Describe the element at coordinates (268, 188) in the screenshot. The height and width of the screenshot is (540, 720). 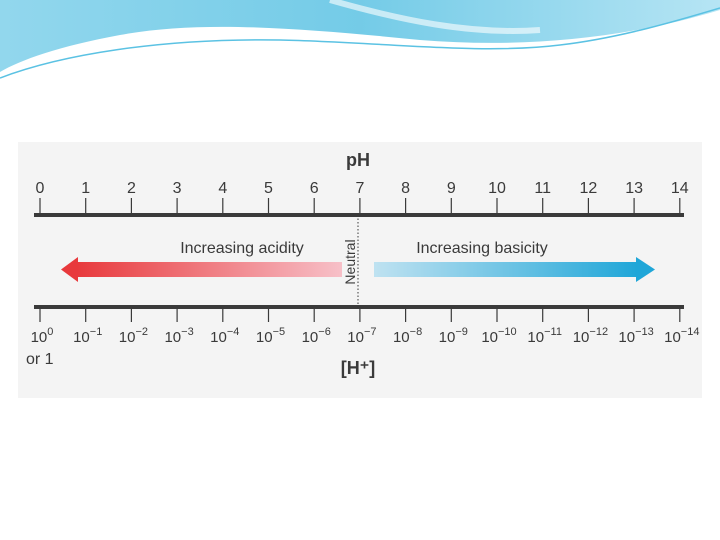
I see `ph-value-label: 5` at that location.